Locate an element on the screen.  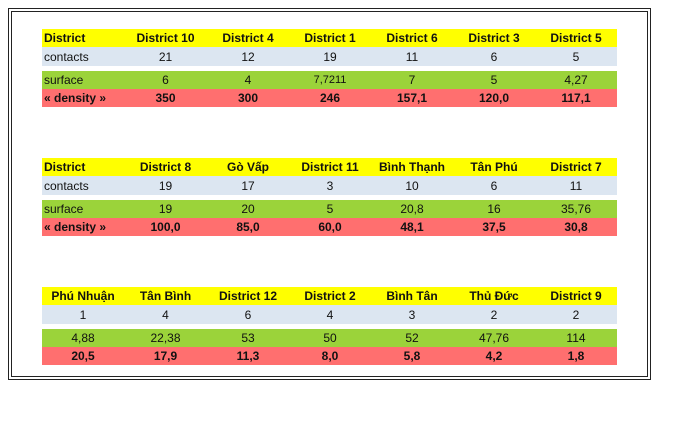
surface-cell: 53 is located at coordinates (248, 338).